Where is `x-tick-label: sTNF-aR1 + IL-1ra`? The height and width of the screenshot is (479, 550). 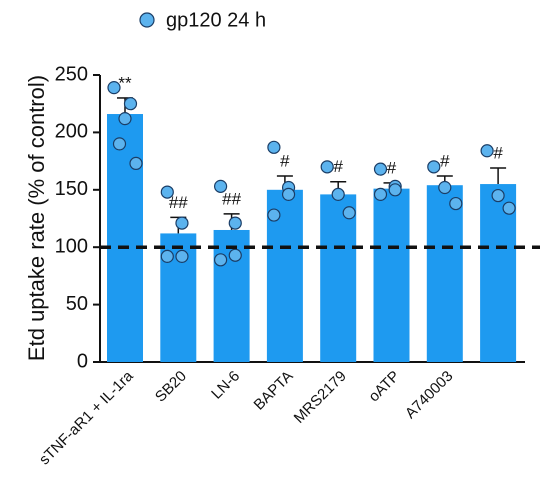
x-tick-label: sTNF-aR1 + IL-1ra is located at coordinates (86, 417).